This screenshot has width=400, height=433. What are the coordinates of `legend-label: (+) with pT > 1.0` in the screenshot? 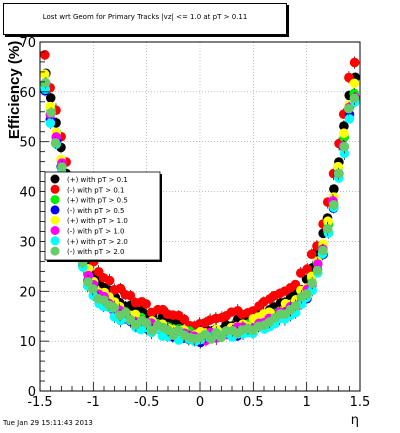 It's located at (97, 221).